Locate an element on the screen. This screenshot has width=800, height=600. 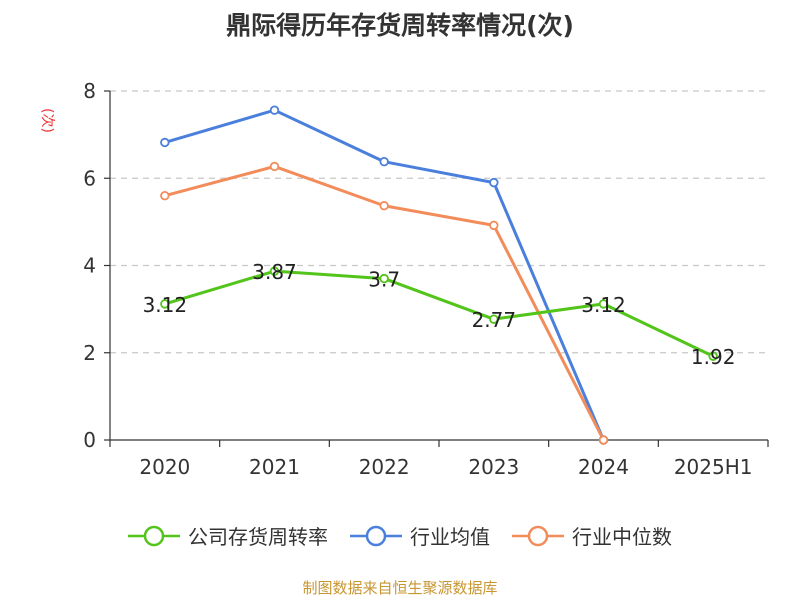
source-note: 制图数据来自恒生聚源数据库 is located at coordinates (400, 588).